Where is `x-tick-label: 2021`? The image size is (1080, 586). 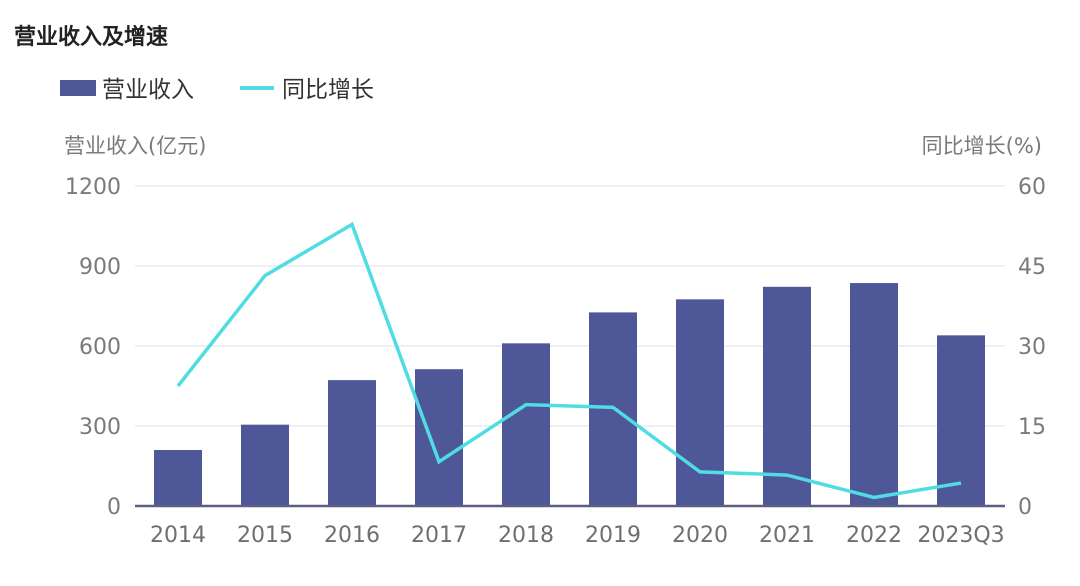
x-tick-label: 2021 is located at coordinates (787, 535).